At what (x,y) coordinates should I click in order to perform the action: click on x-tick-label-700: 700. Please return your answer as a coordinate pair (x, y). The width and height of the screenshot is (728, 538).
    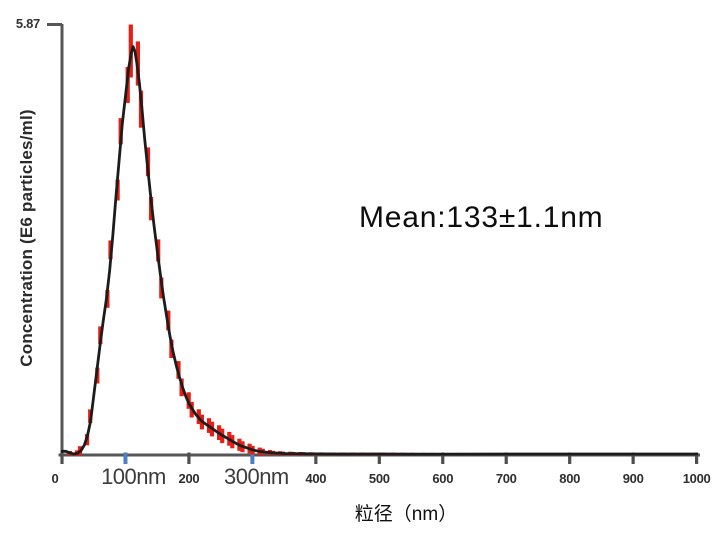
    Looking at the image, I should click on (506, 478).